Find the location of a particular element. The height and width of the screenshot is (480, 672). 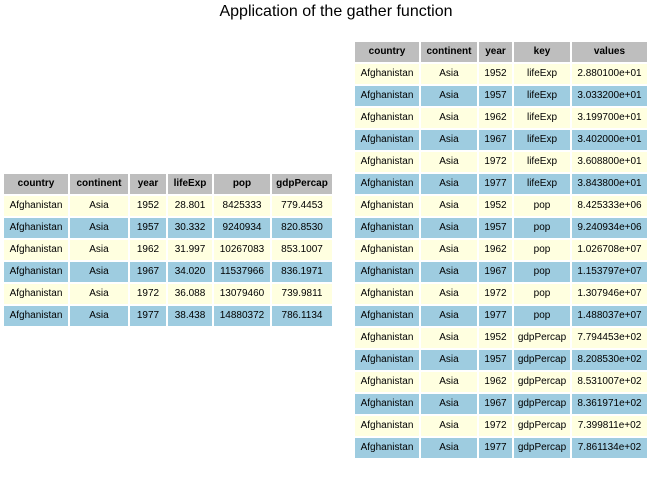

column-header-values: values is located at coordinates (609, 52).